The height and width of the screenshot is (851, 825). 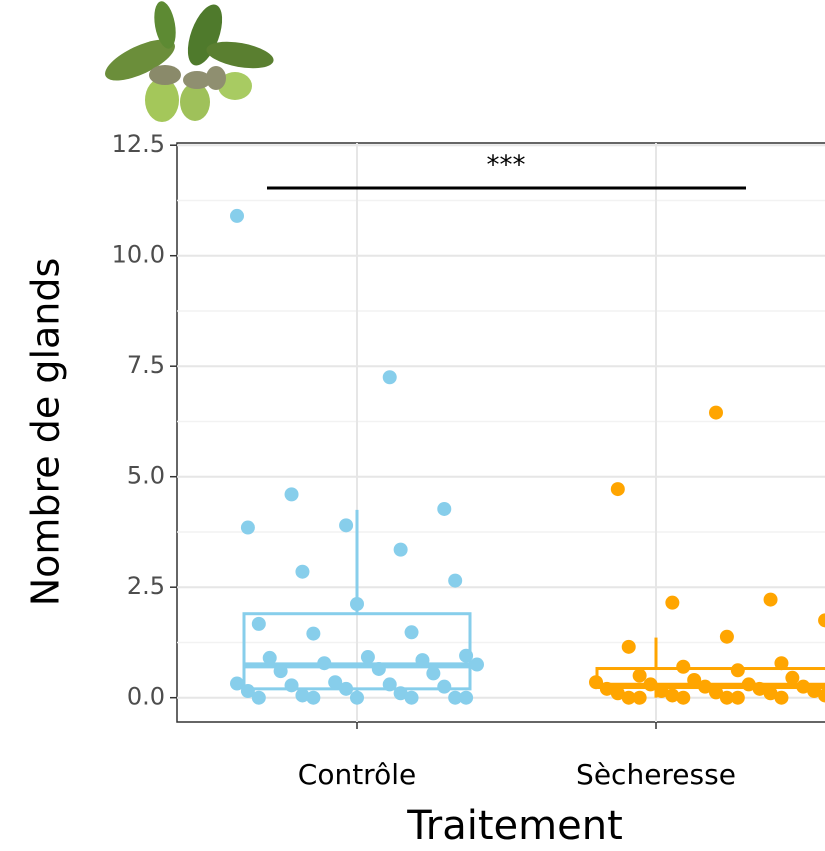 I want to click on y-tick-label: 10.0, so click(x=138, y=255).